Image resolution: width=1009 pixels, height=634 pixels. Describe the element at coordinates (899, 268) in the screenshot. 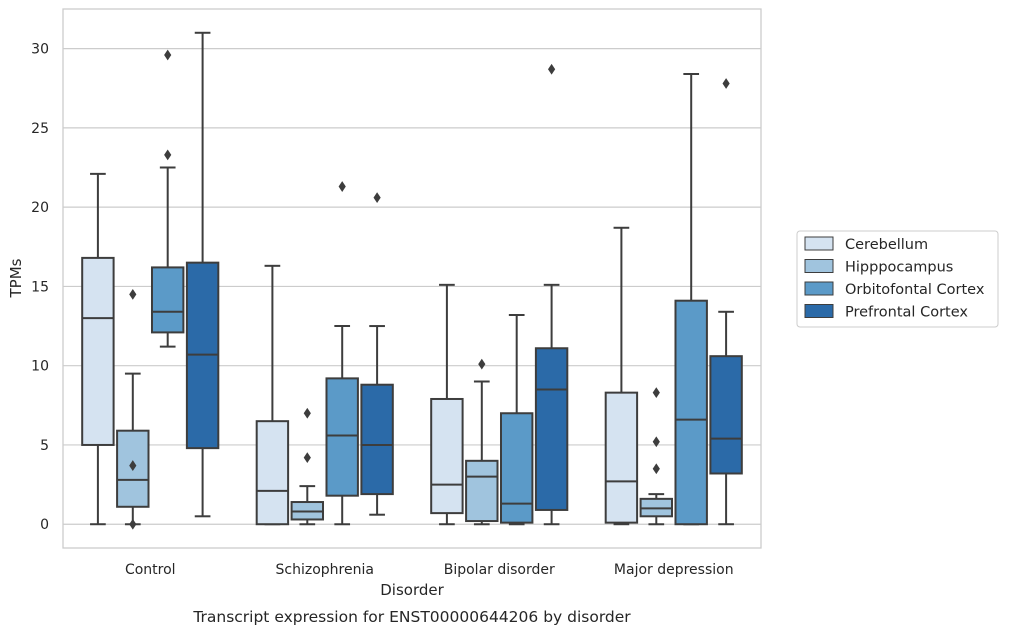

I see `legend-label: Hipppocampus` at that location.